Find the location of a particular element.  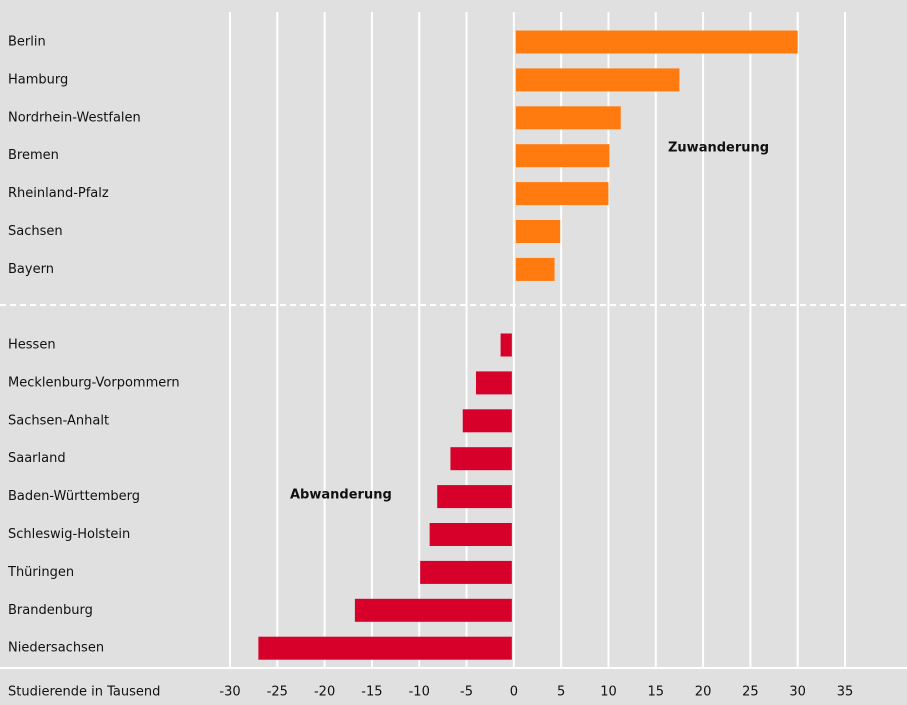

annotation: Abwanderung is located at coordinates (341, 495).